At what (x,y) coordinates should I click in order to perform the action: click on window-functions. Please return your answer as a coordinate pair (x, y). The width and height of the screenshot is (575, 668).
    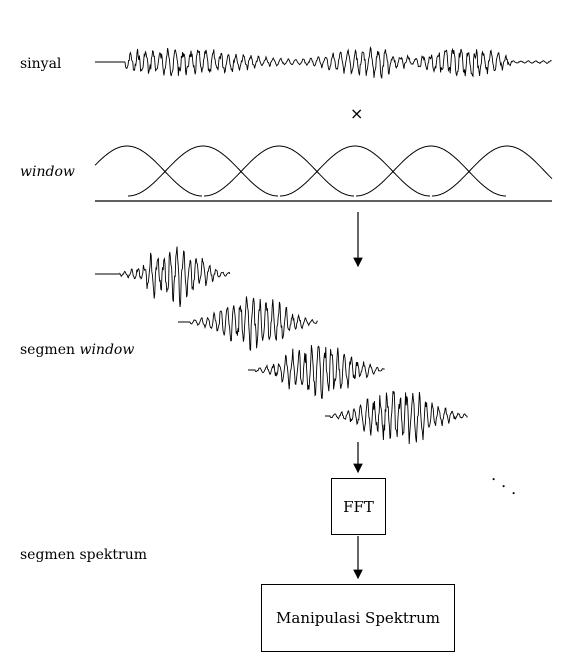
    Looking at the image, I should click on (323, 171).